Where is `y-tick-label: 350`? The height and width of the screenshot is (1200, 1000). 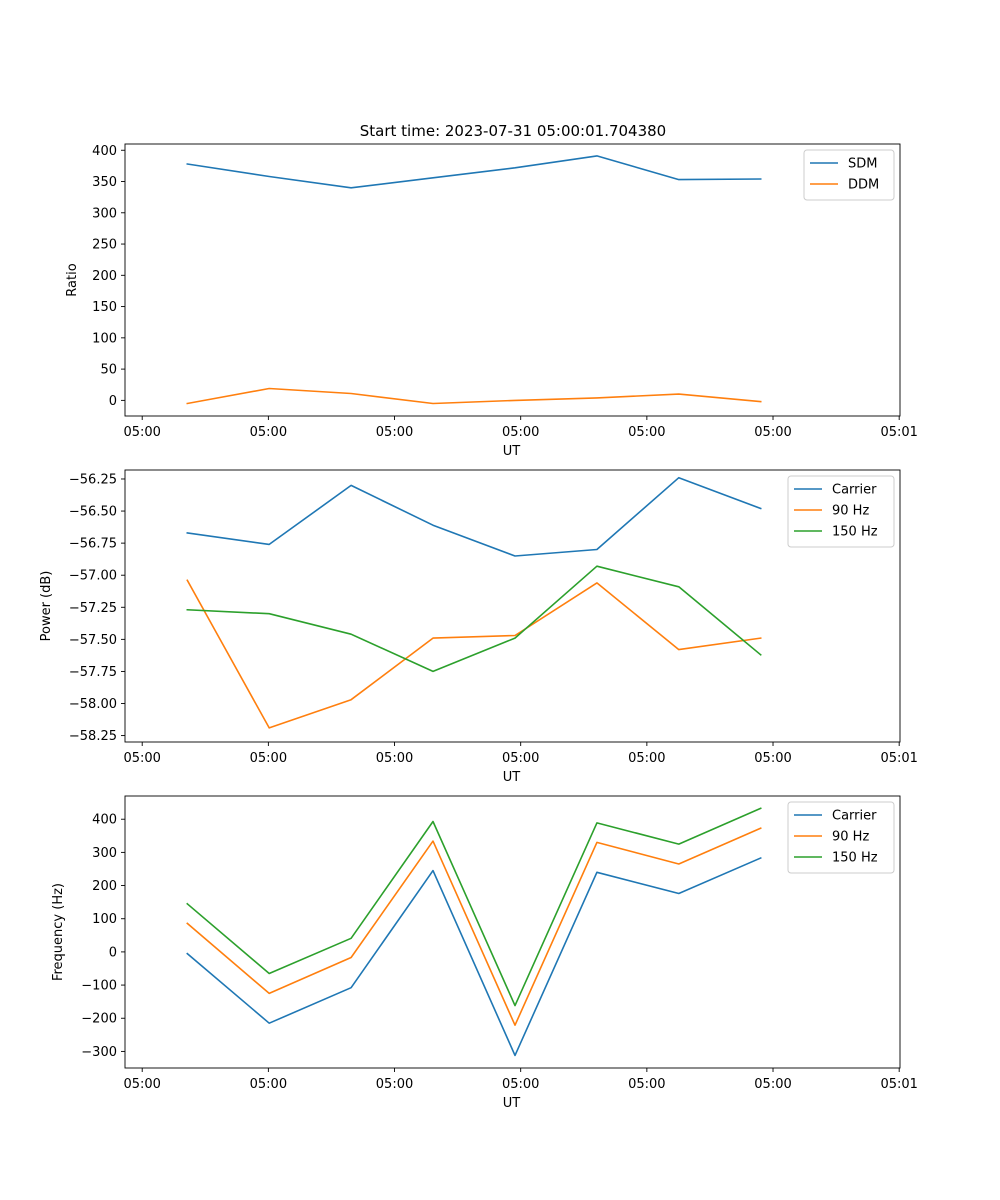 y-tick-label: 350 is located at coordinates (104, 182).